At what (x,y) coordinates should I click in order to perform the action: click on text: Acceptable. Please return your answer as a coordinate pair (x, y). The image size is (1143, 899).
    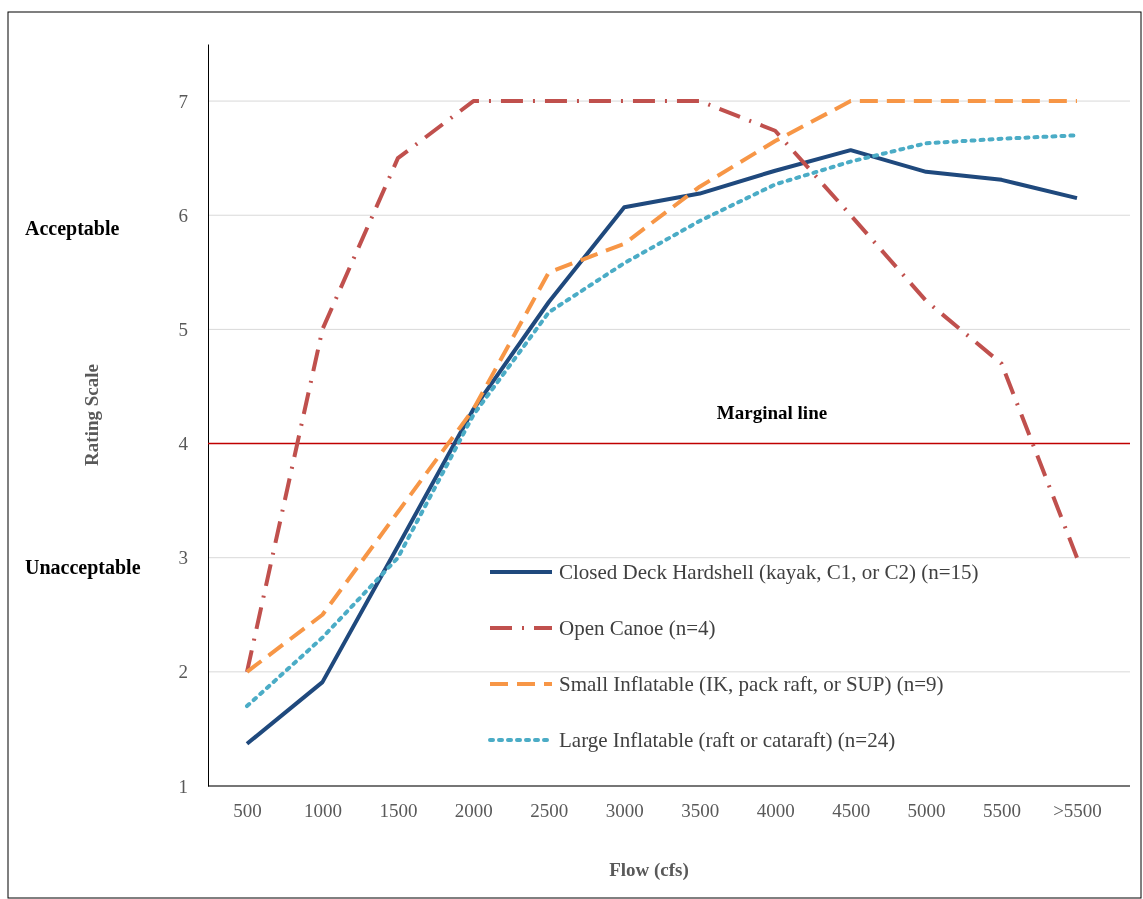
    Looking at the image, I should click on (72, 228).